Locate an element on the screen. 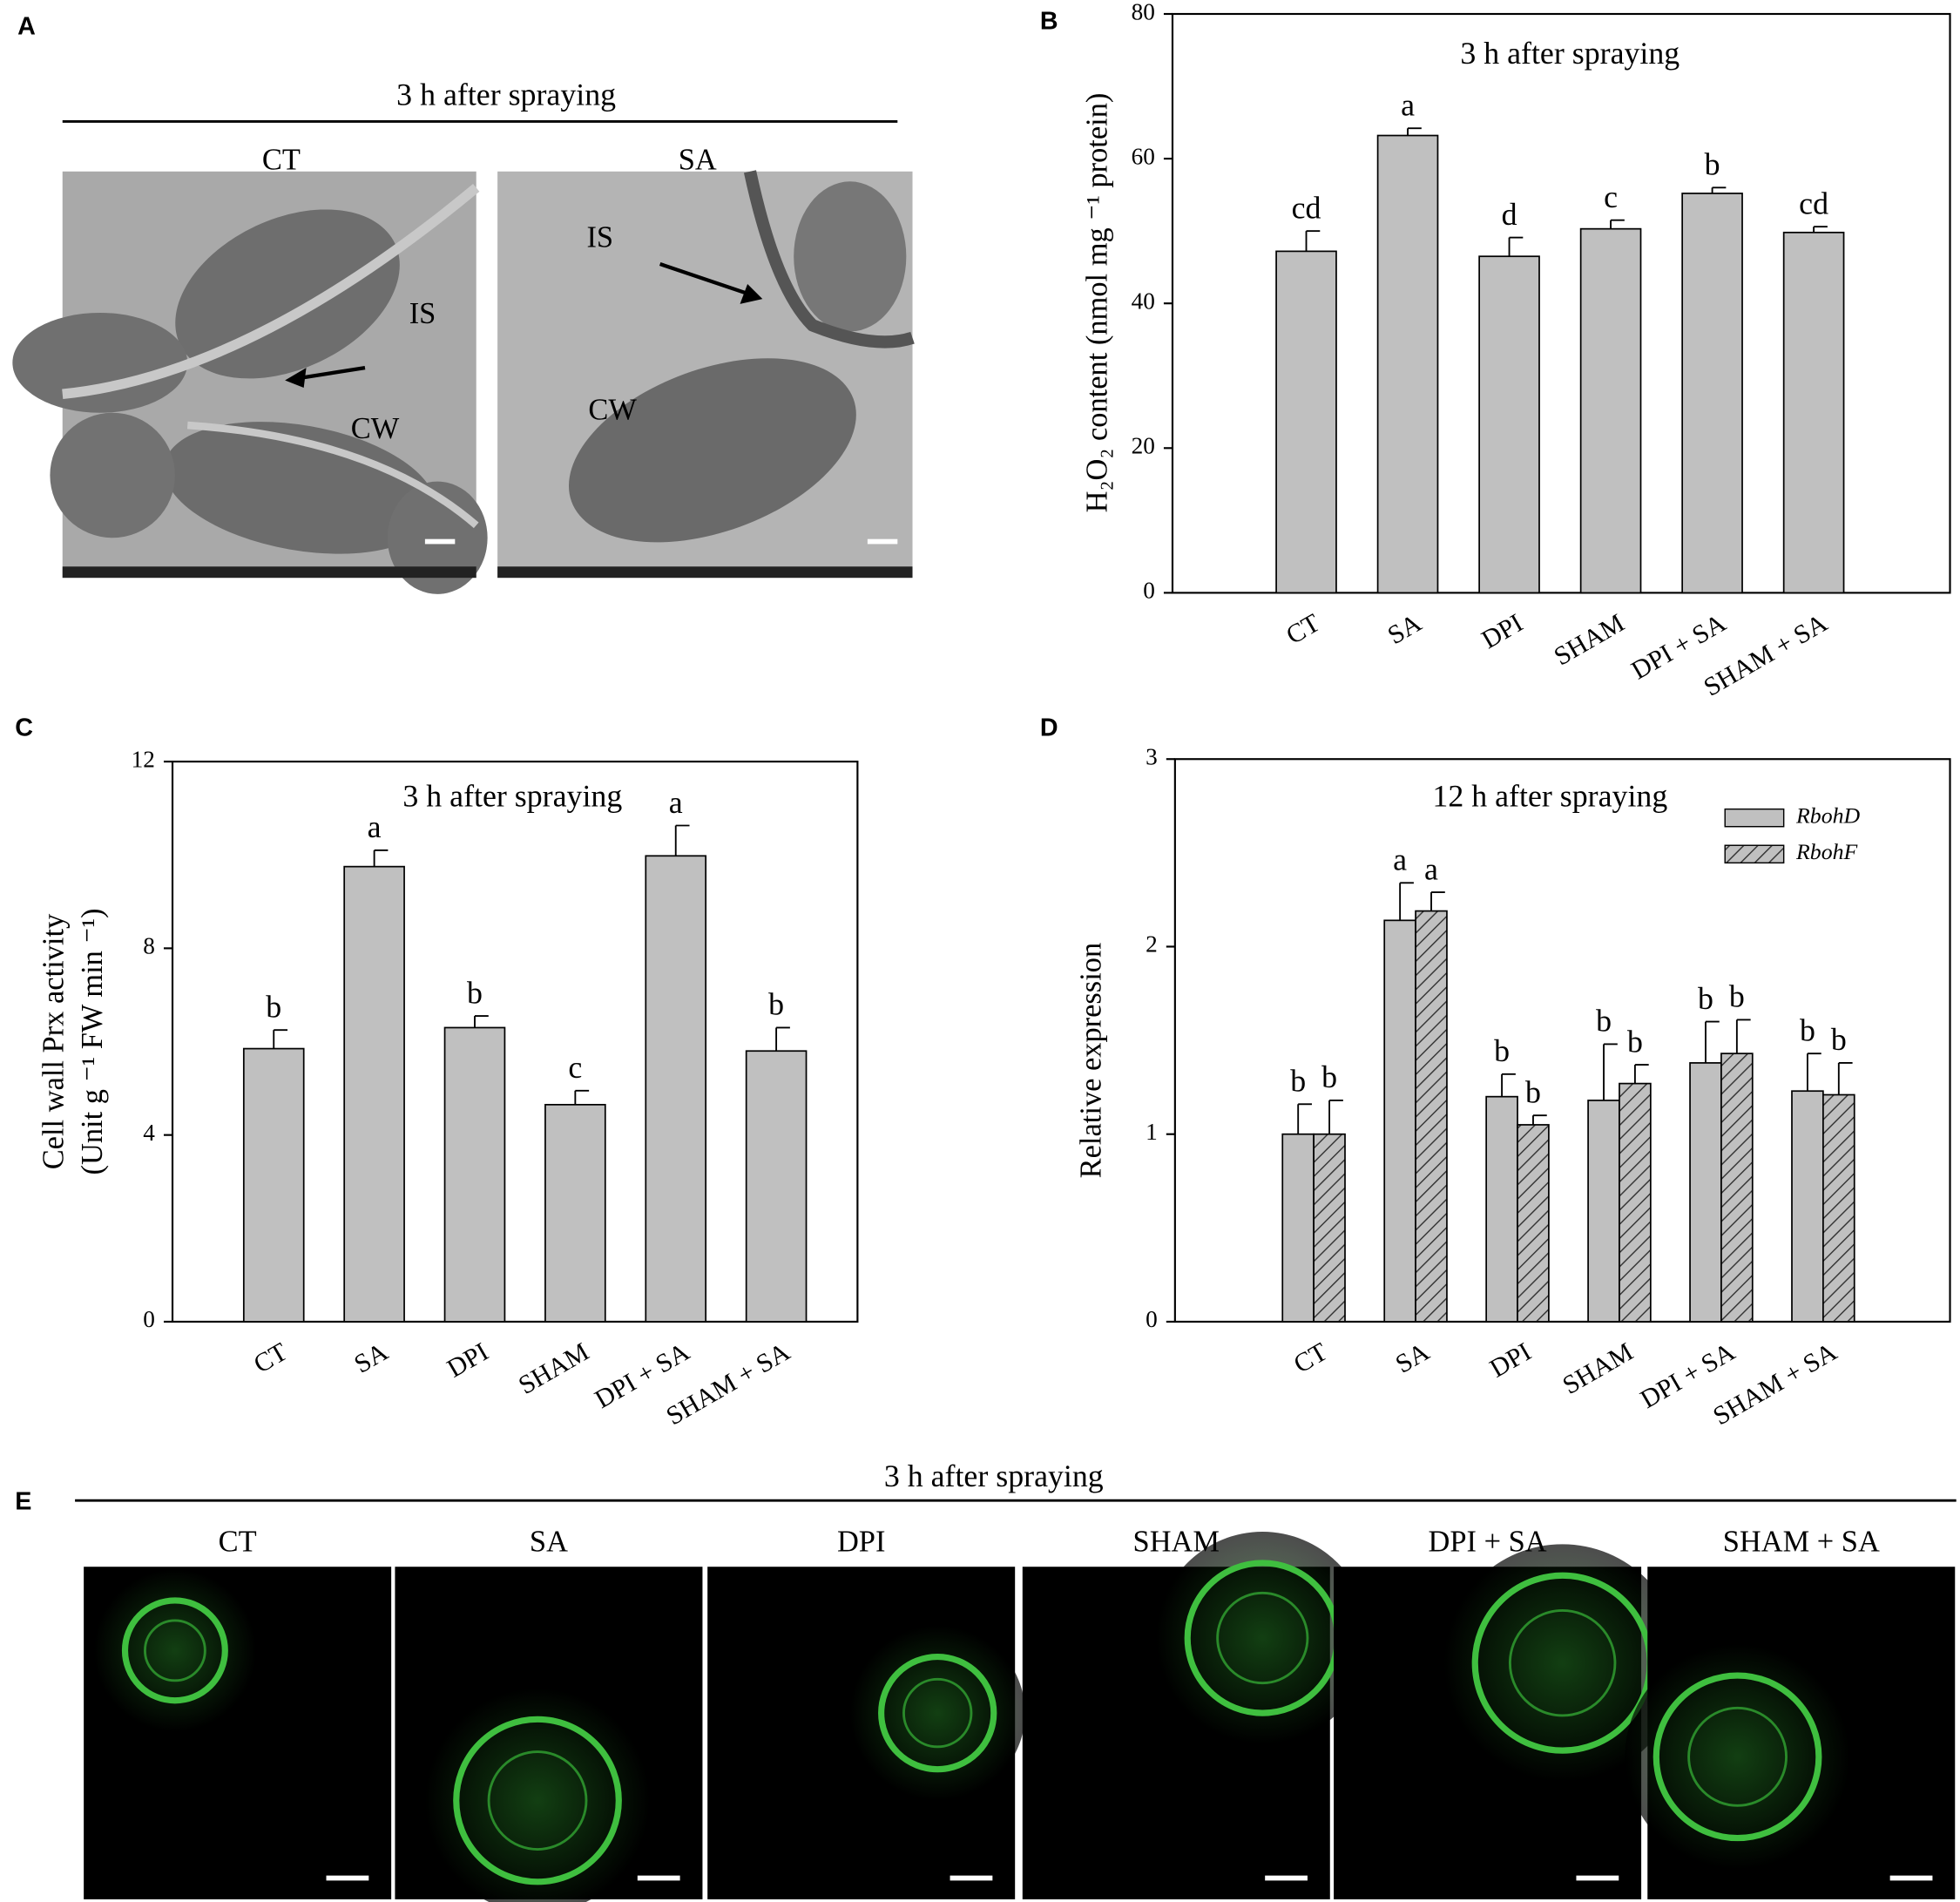 The image size is (1960, 1902). legend-label: RbohD is located at coordinates (1827, 816).